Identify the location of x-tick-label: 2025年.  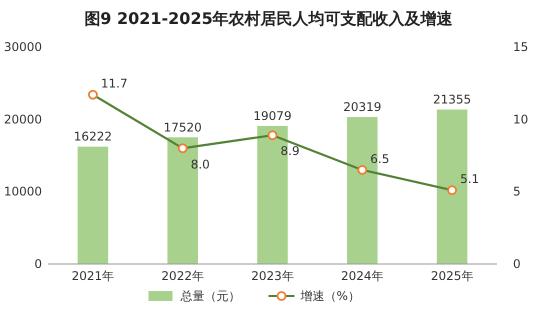
(452, 276).